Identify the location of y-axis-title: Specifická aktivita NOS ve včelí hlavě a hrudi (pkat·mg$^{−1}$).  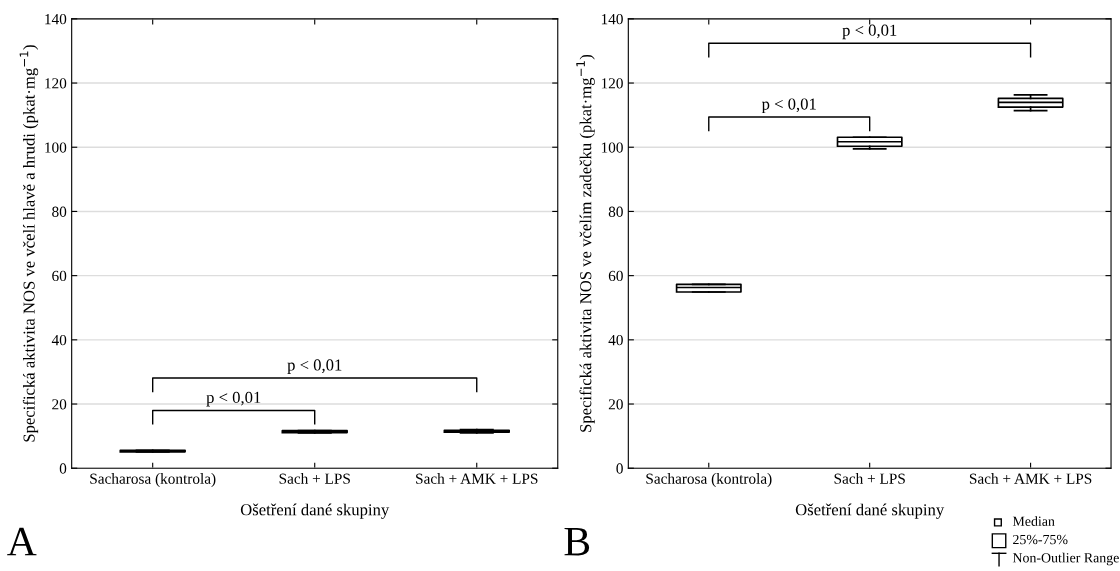
(29, 243).